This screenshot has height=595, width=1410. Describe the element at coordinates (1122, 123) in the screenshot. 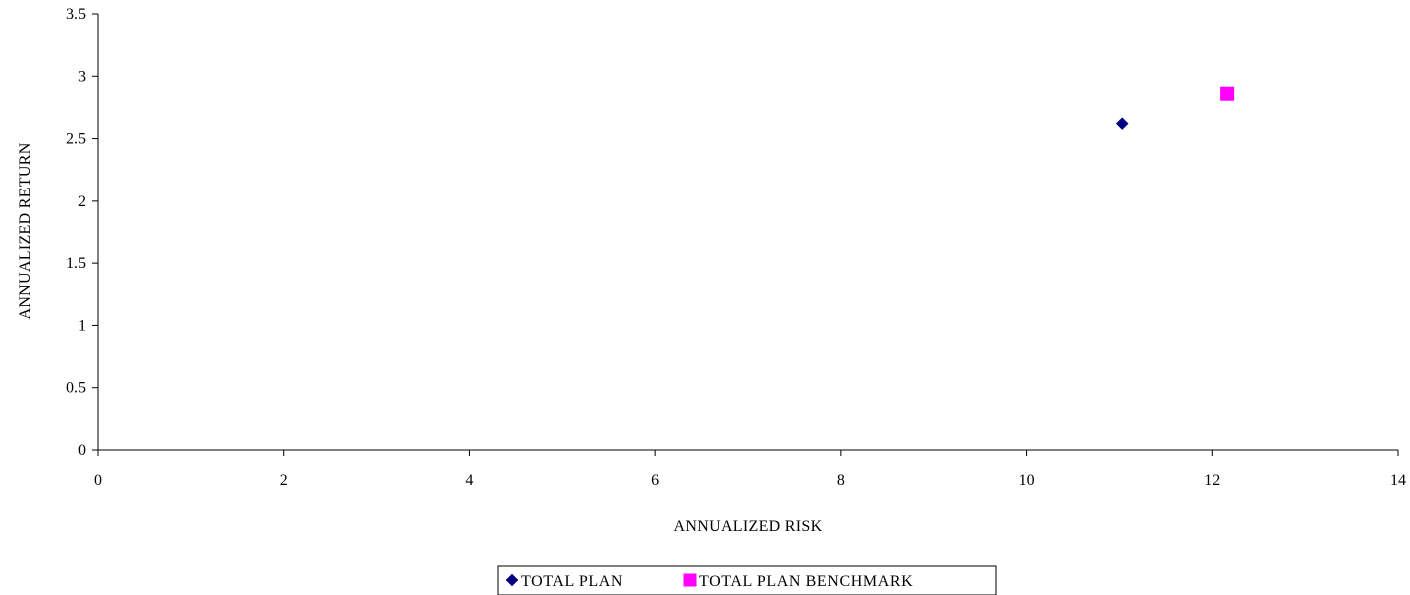

I see `data-point-total-plan` at that location.